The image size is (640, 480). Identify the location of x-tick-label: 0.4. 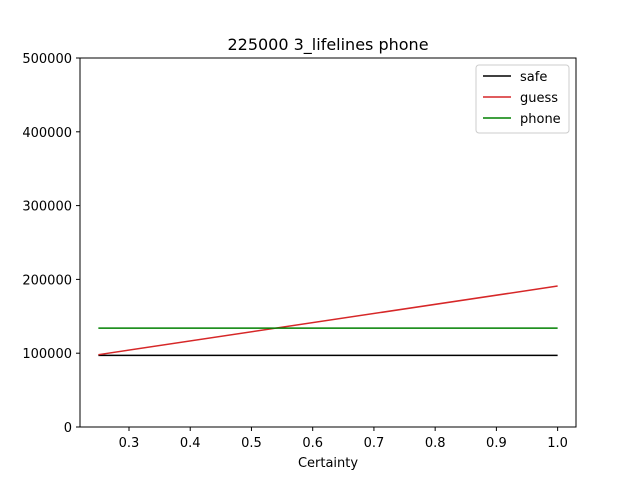
(190, 443).